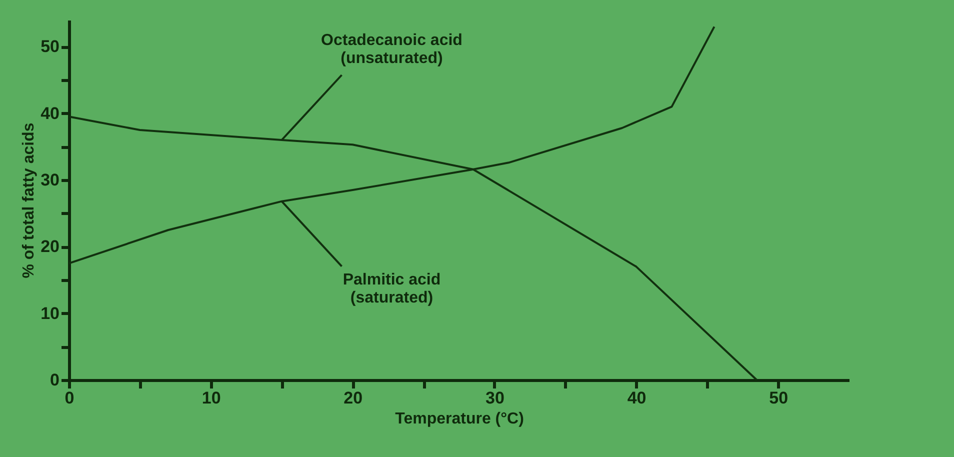 Image resolution: width=954 pixels, height=457 pixels. Describe the element at coordinates (459, 419) in the screenshot. I see `x-axis-title: Temperature (°C)` at that location.